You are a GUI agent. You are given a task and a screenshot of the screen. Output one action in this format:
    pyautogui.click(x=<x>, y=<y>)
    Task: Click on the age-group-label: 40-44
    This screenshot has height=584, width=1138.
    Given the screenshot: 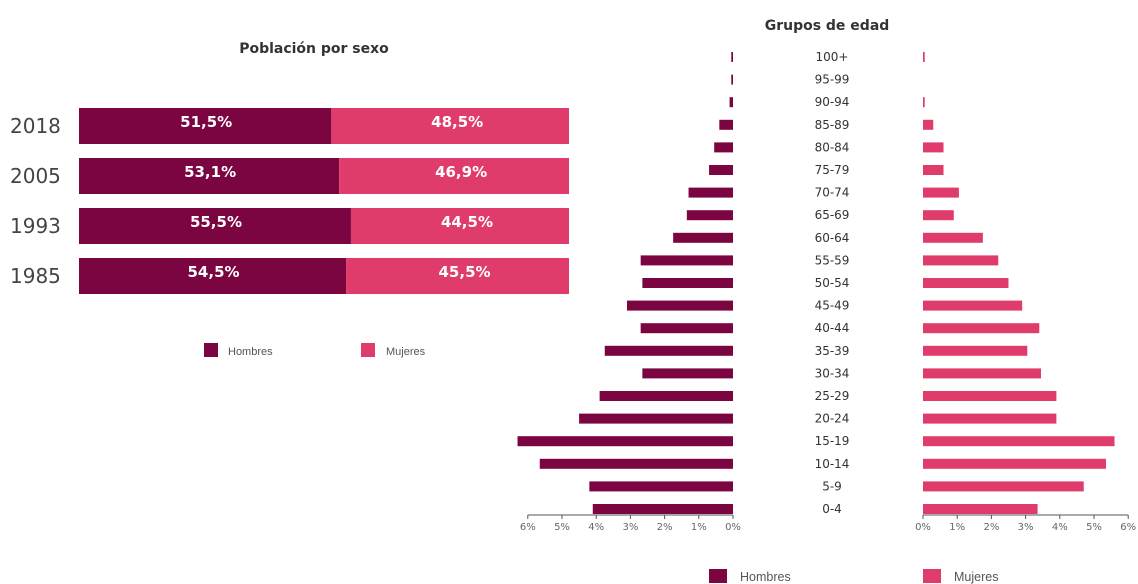 What is the action you would take?
    pyautogui.click(x=832, y=328)
    